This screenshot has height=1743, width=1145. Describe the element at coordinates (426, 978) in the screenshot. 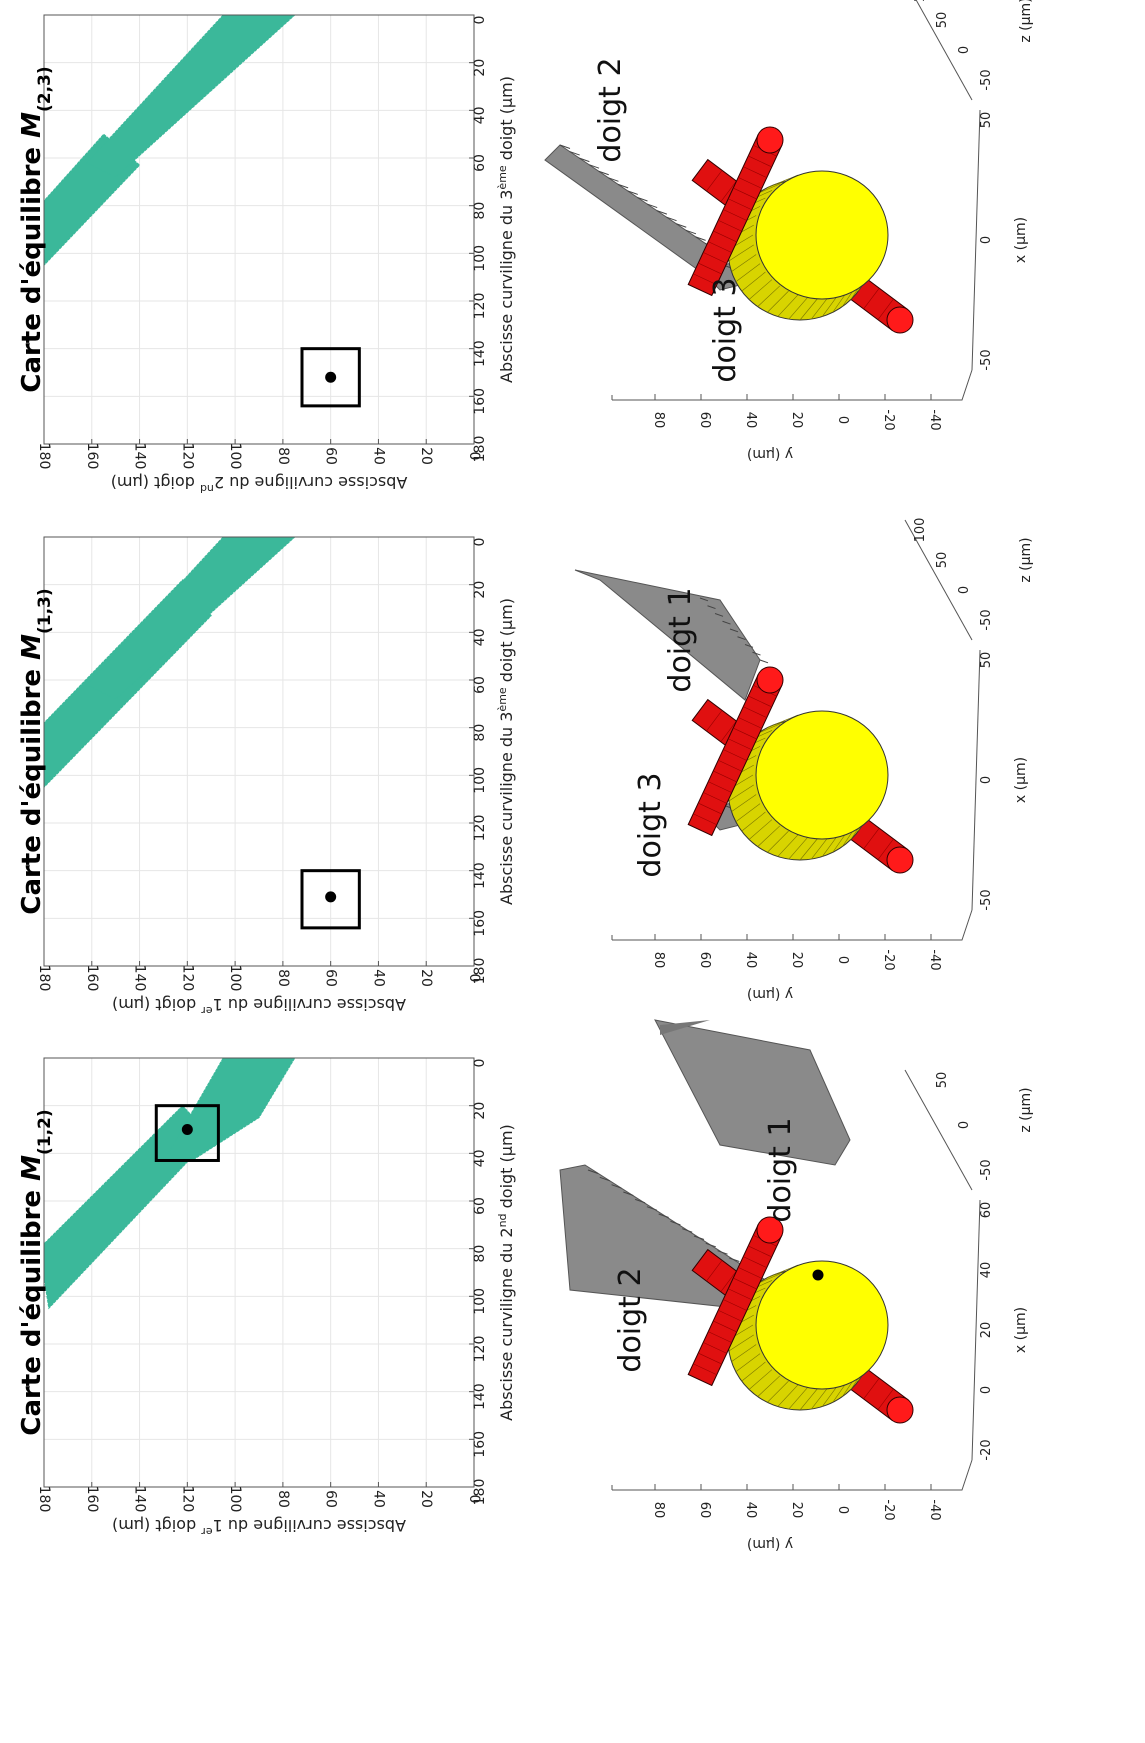

I see `y-tick-label: 20` at that location.